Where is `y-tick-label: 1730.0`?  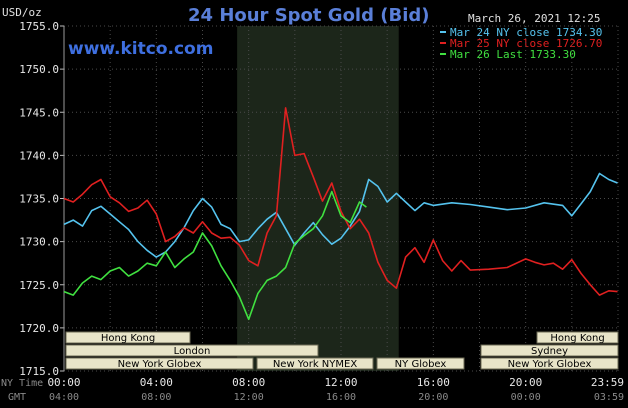
y-tick-label: 1730.0 is located at coordinates (39, 242).